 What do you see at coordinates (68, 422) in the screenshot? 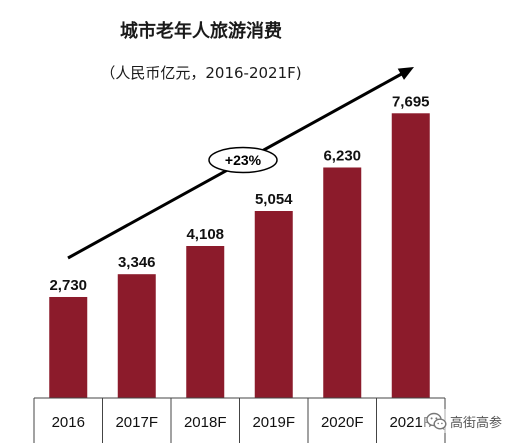
I see `x-tick-label-2016: 2016` at bounding box center [68, 422].